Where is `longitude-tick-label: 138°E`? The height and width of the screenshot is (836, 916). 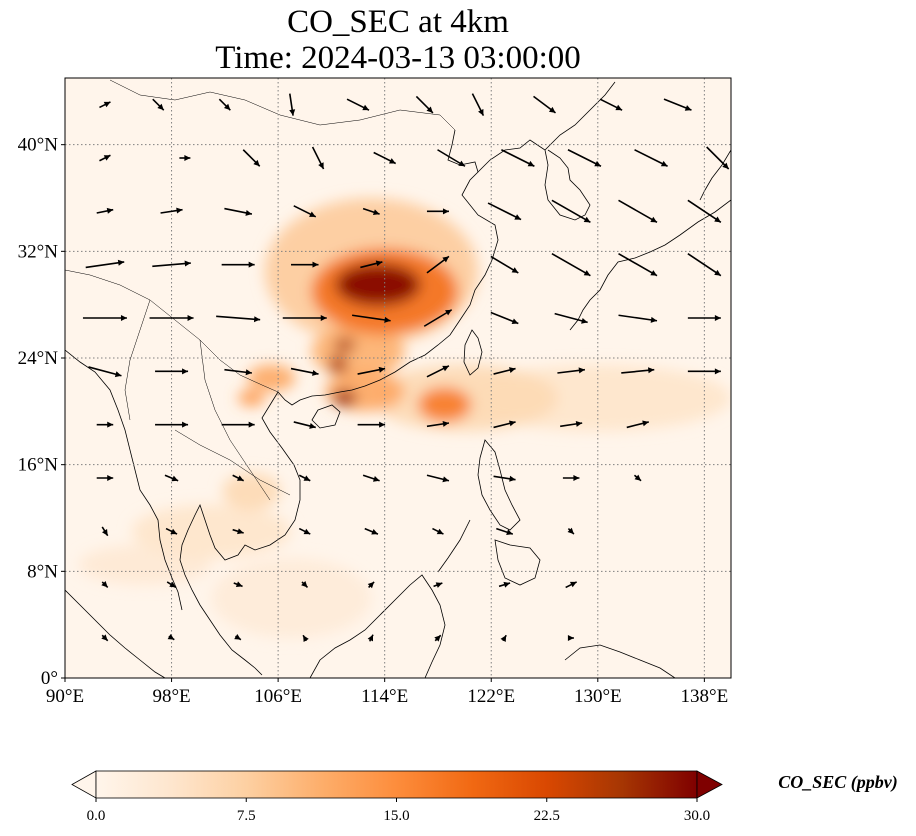
longitude-tick-label: 138°E is located at coordinates (705, 696).